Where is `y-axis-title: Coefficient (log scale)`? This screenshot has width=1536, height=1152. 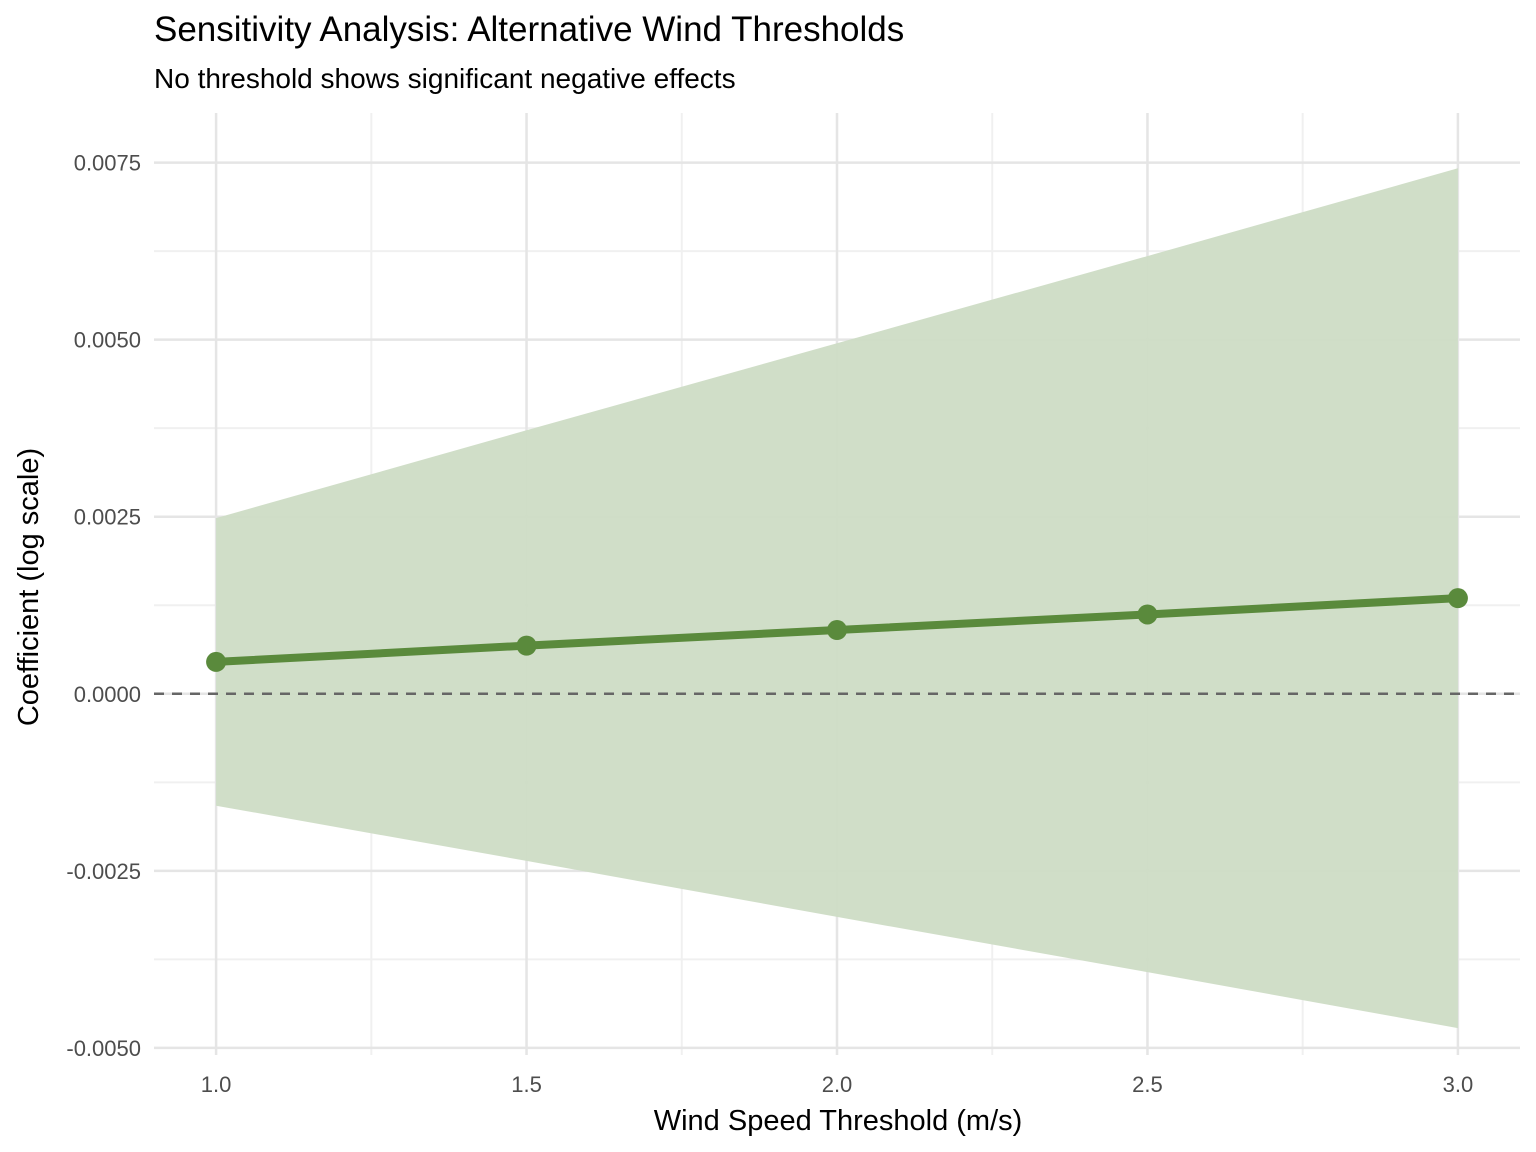 y-axis-title: Coefficient (log scale) is located at coordinates (29, 587).